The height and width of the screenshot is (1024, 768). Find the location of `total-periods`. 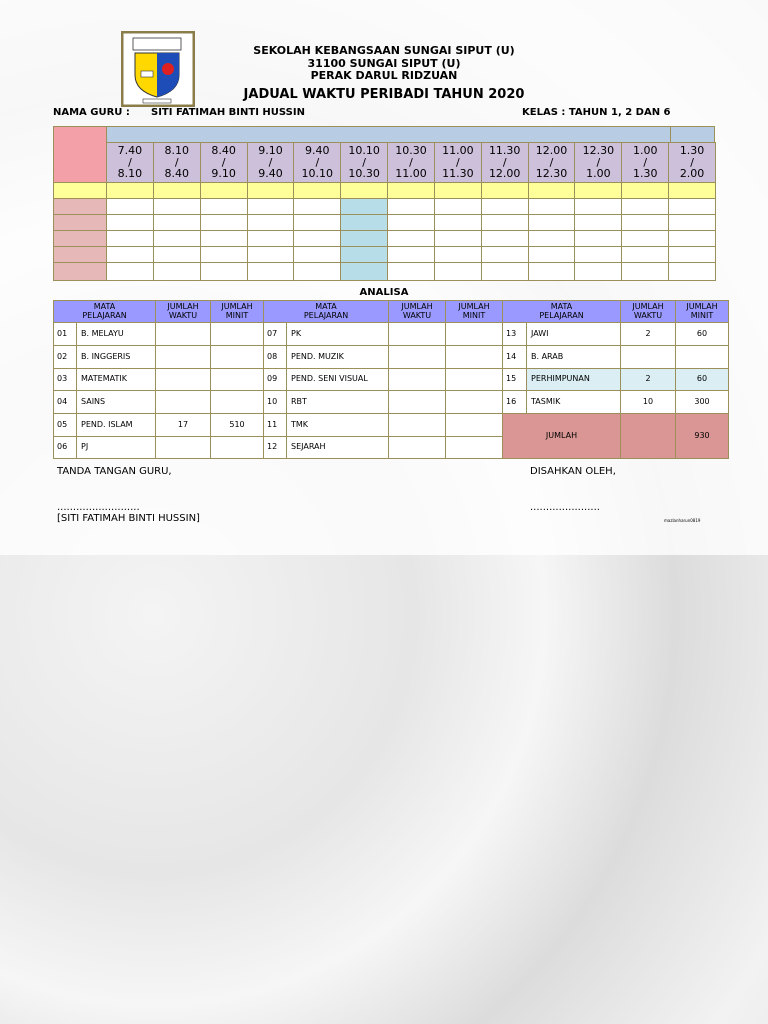

total-periods is located at coordinates (648, 436).